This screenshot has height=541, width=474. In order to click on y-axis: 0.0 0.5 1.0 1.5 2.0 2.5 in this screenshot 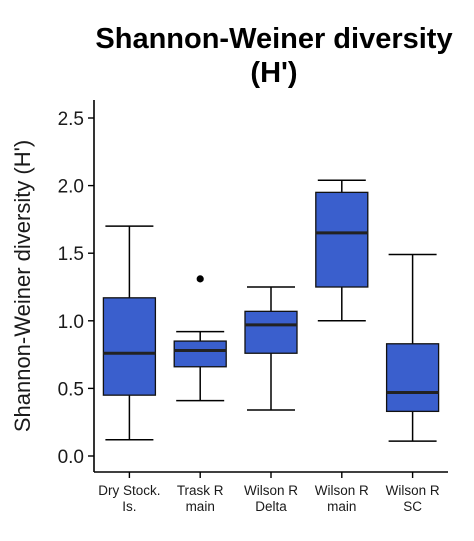, I will do `click(76, 286)`.